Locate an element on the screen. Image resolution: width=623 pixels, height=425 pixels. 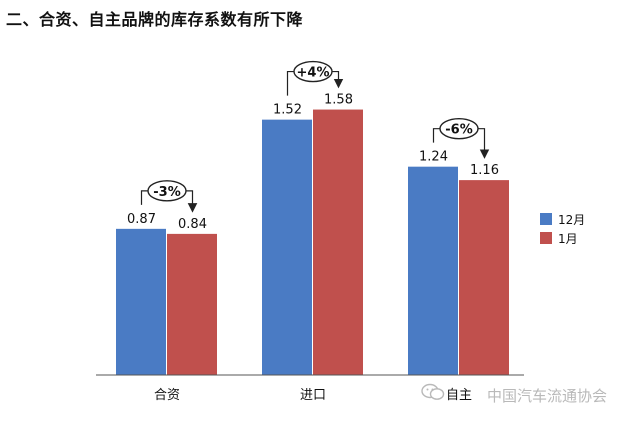
data-label: 1.16 is located at coordinates (484, 170).